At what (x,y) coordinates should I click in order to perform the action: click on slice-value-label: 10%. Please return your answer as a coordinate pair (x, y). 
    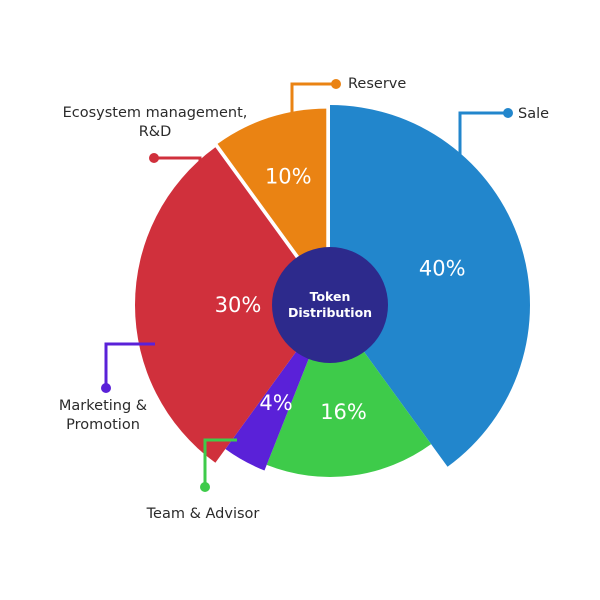
    Looking at the image, I should click on (288, 177).